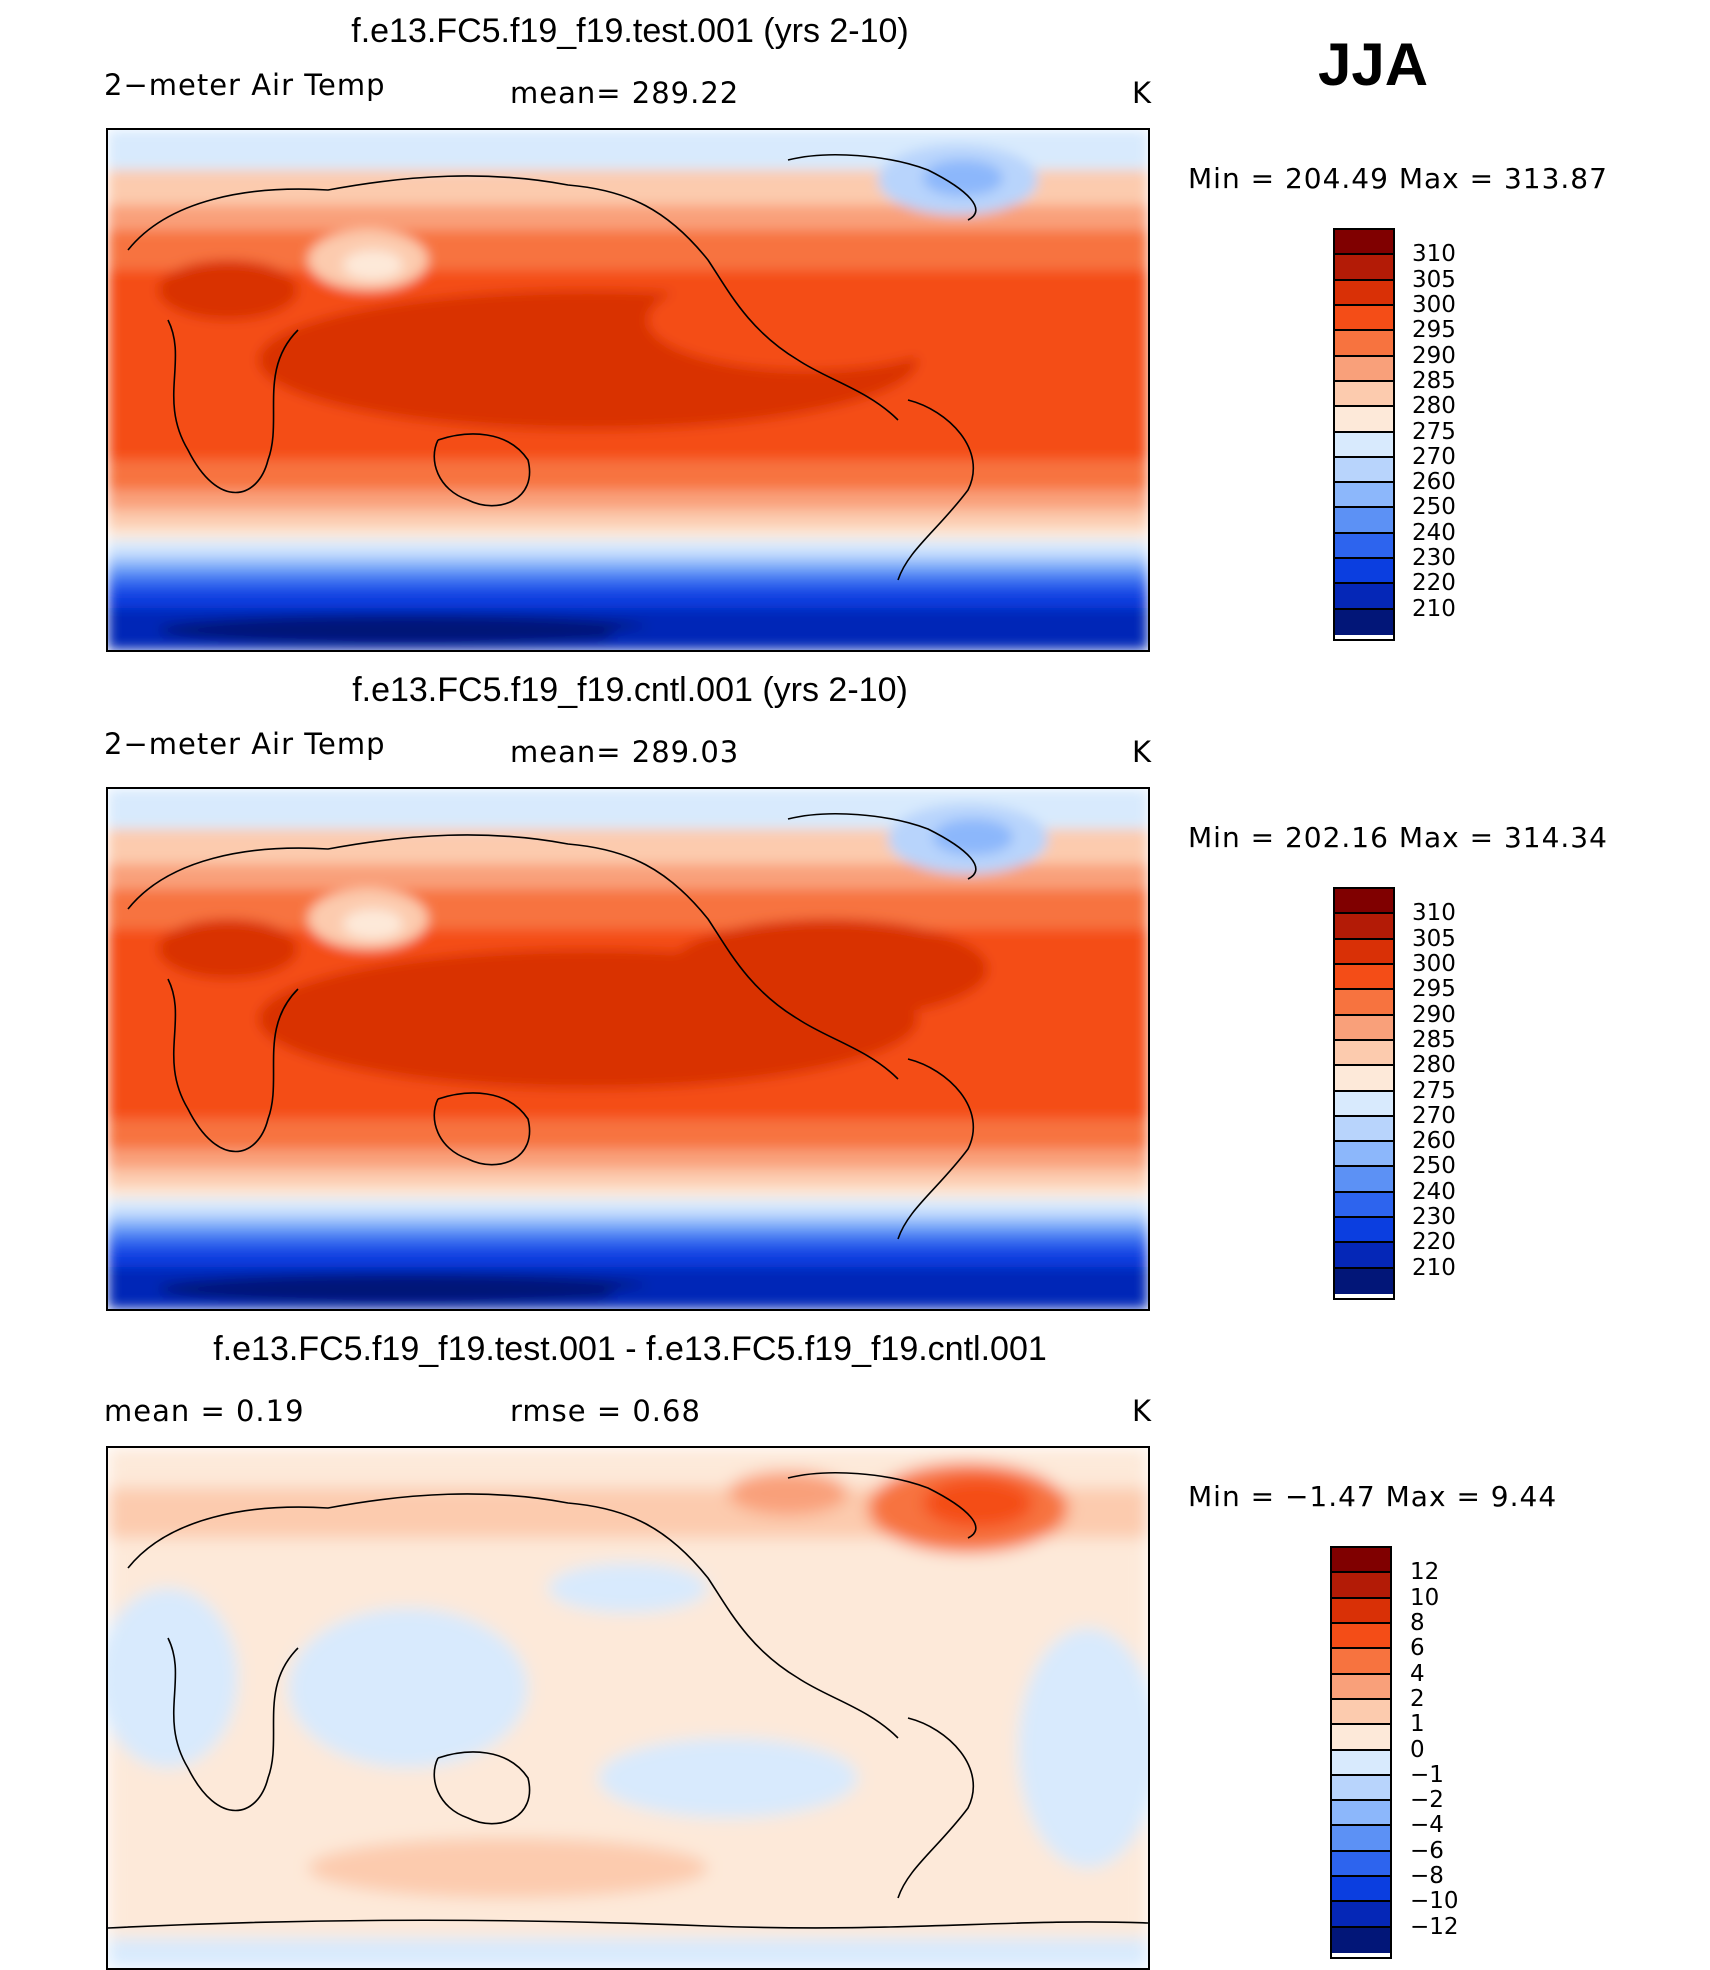  I want to click on colorbar-3-tick-label: 0, so click(1417, 1749).